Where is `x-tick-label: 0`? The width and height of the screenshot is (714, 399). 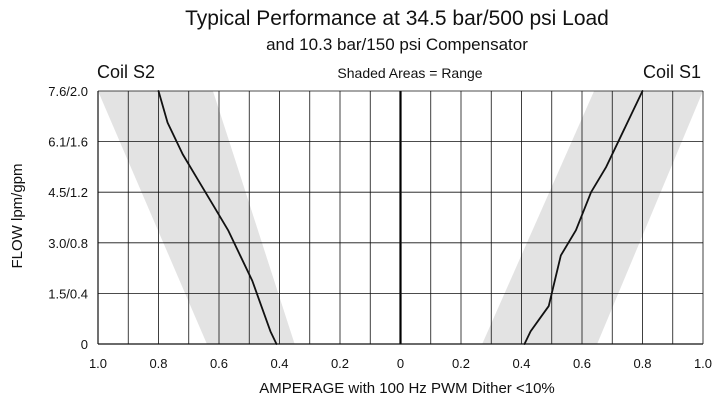 x-tick-label: 0 is located at coordinates (400, 363).